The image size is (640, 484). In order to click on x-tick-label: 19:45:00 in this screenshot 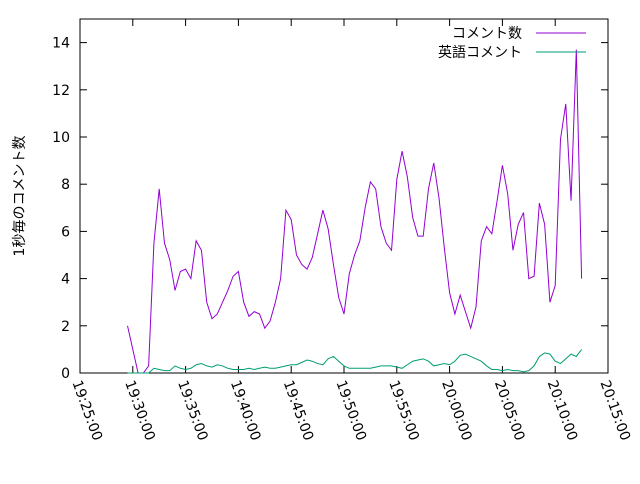, I will do `click(298, 410)`.